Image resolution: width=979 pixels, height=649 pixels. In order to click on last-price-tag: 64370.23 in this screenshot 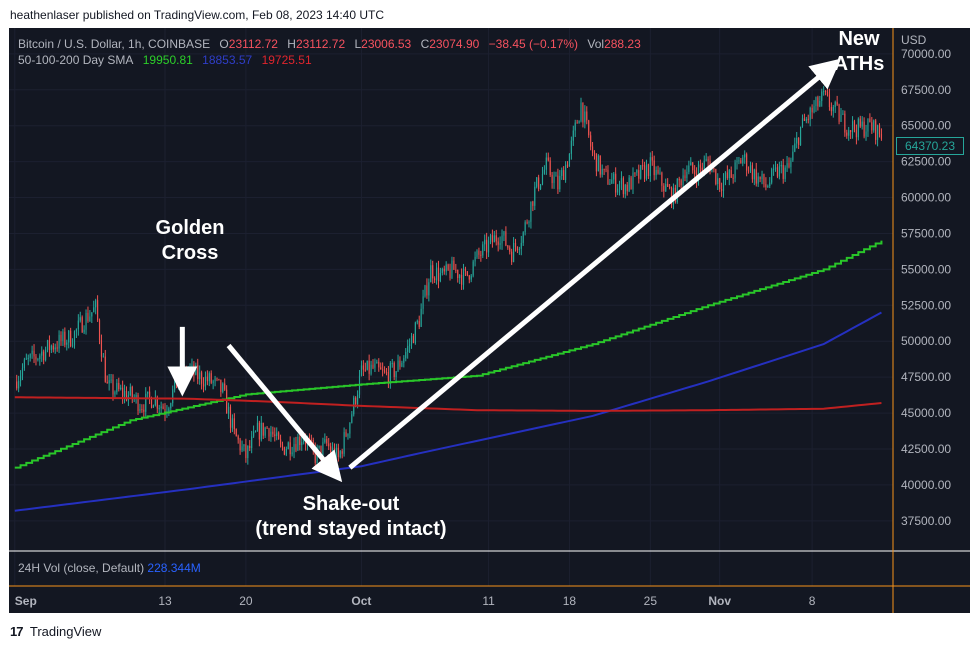, I will do `click(930, 146)`.